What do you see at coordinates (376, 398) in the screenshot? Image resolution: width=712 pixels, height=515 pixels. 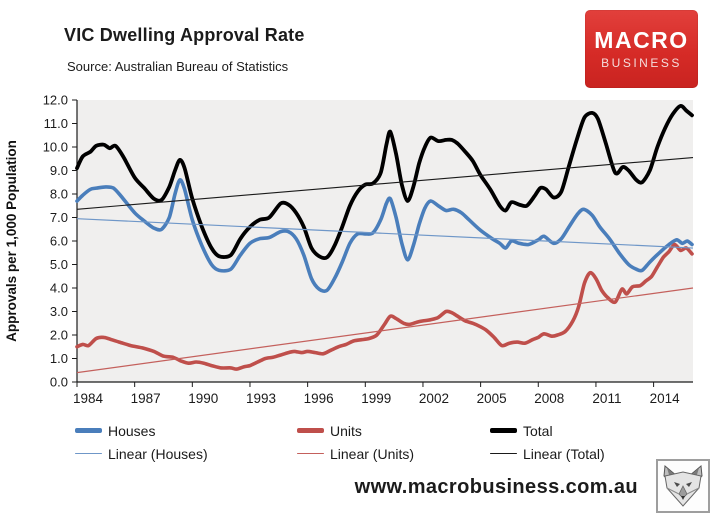 I see `x-tick-label: 1999` at bounding box center [376, 398].